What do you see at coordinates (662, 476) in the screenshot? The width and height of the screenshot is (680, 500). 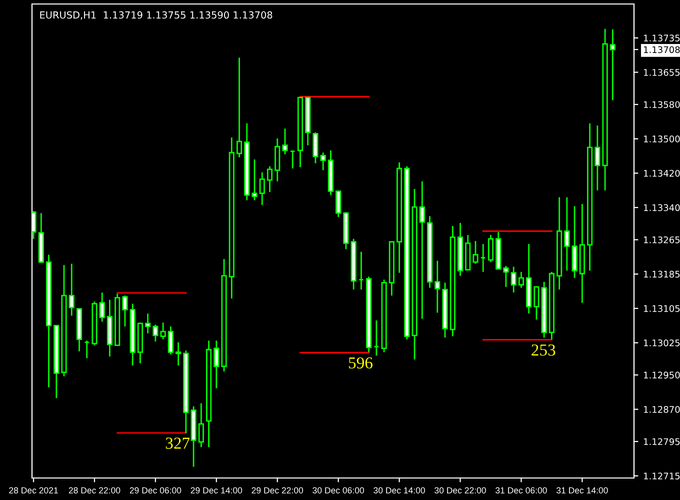 I see `y-tick-label: 1.12715` at bounding box center [662, 476].